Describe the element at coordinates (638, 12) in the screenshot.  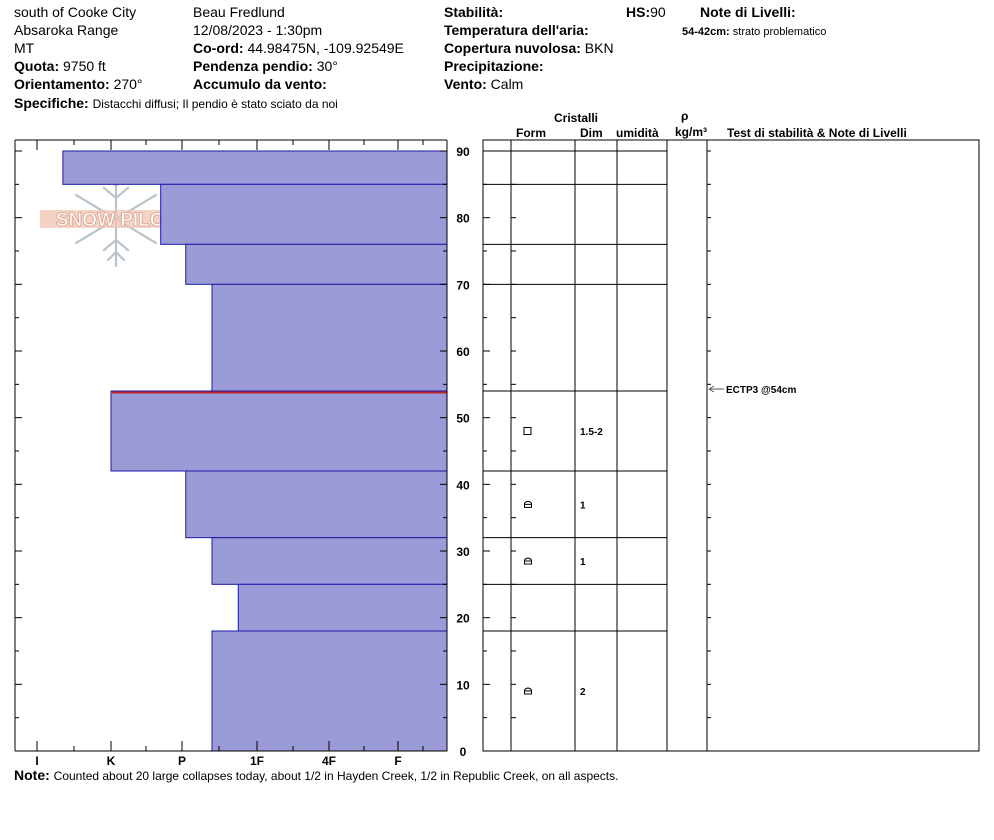
I see `snow-height-label: HS:` at that location.